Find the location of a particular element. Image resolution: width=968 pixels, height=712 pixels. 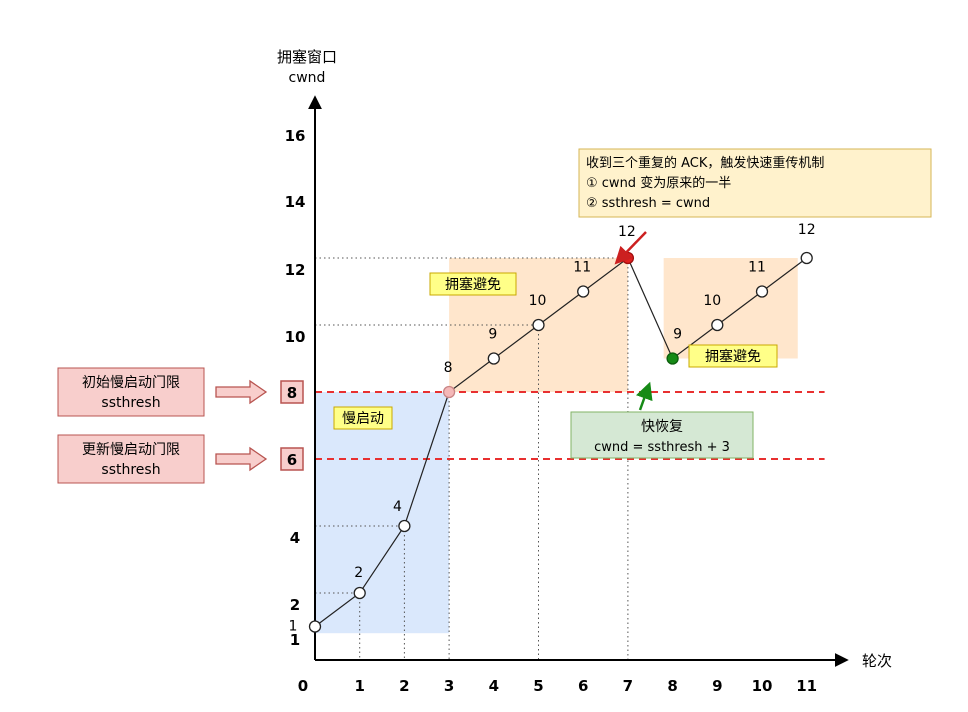

region-label-congestion-avoidance-box is located at coordinates (473, 284).